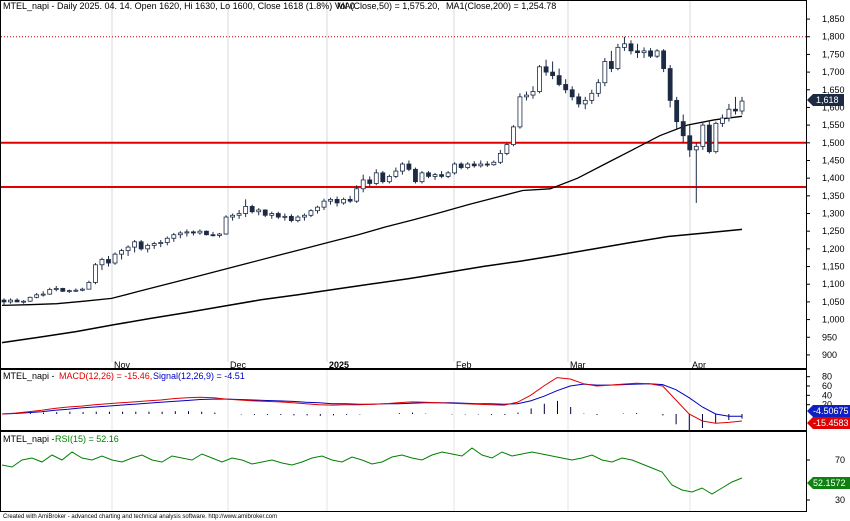 The height and width of the screenshot is (521, 850). Describe the element at coordinates (464, 365) in the screenshot. I see `x-tick-label: Feb` at that location.